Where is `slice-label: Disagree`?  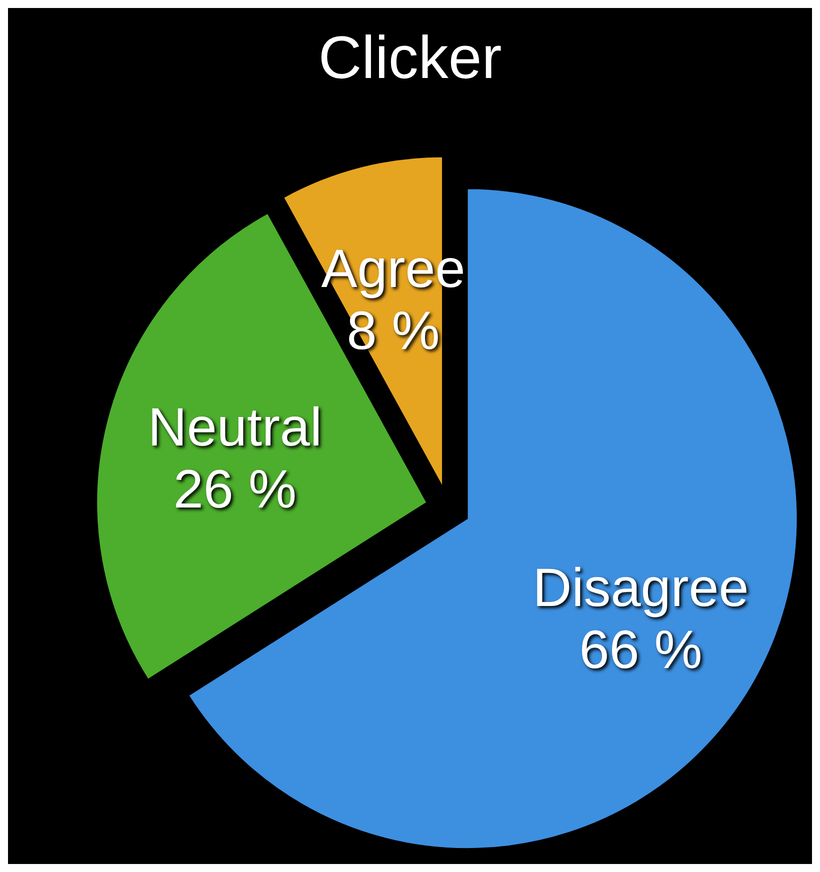
slice-label: Disagree is located at coordinates (640, 588).